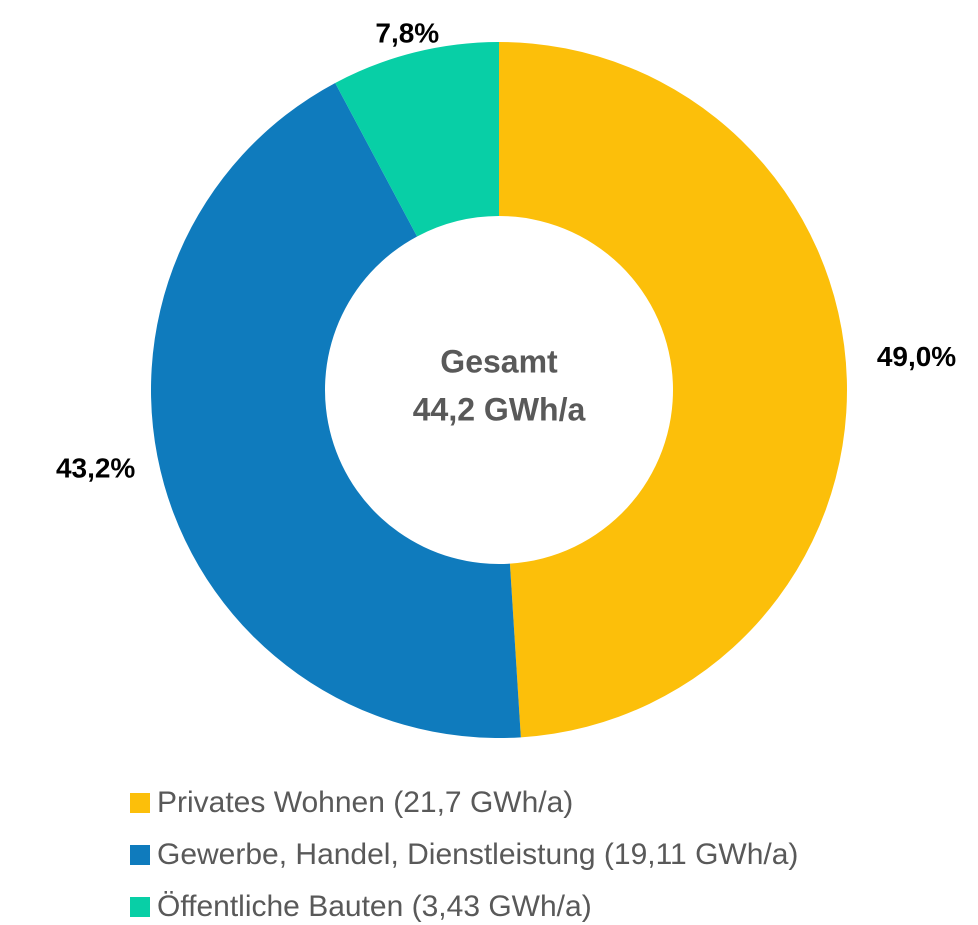  I want to click on legend-label: Privates Wohnen (21,7 GWh/a), so click(365, 802).